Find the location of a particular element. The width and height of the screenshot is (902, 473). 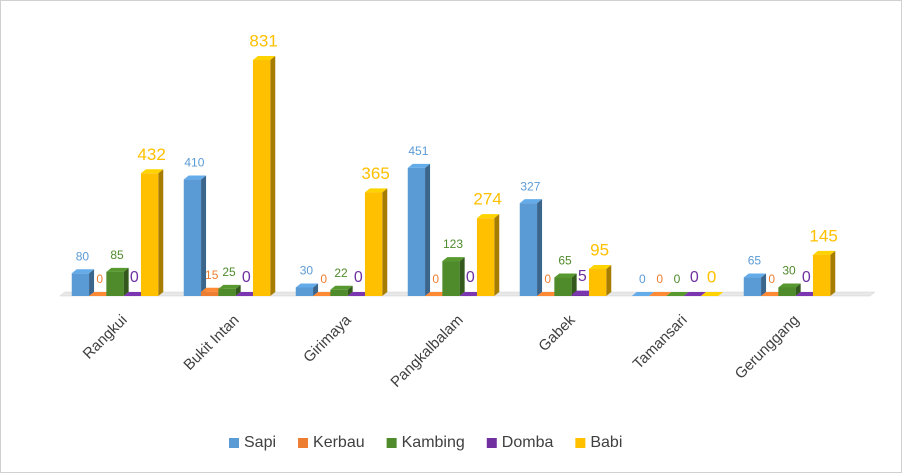

data-label: 25 is located at coordinates (229, 272).